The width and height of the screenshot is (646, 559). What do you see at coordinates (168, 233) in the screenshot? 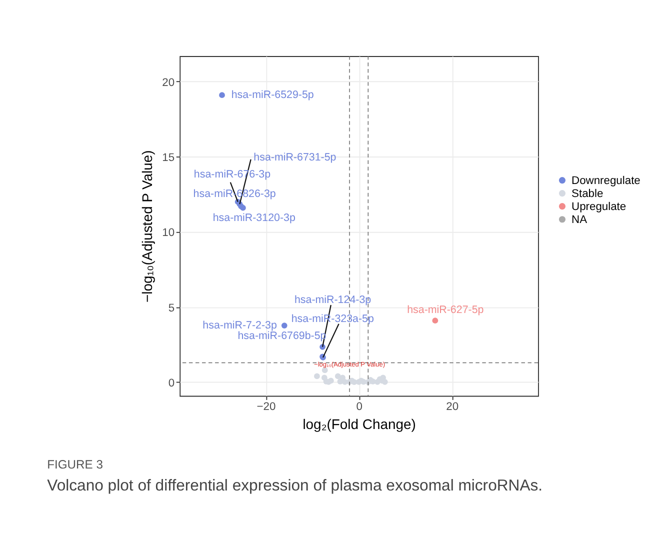
I see `y-tick-label: 10` at bounding box center [168, 233].